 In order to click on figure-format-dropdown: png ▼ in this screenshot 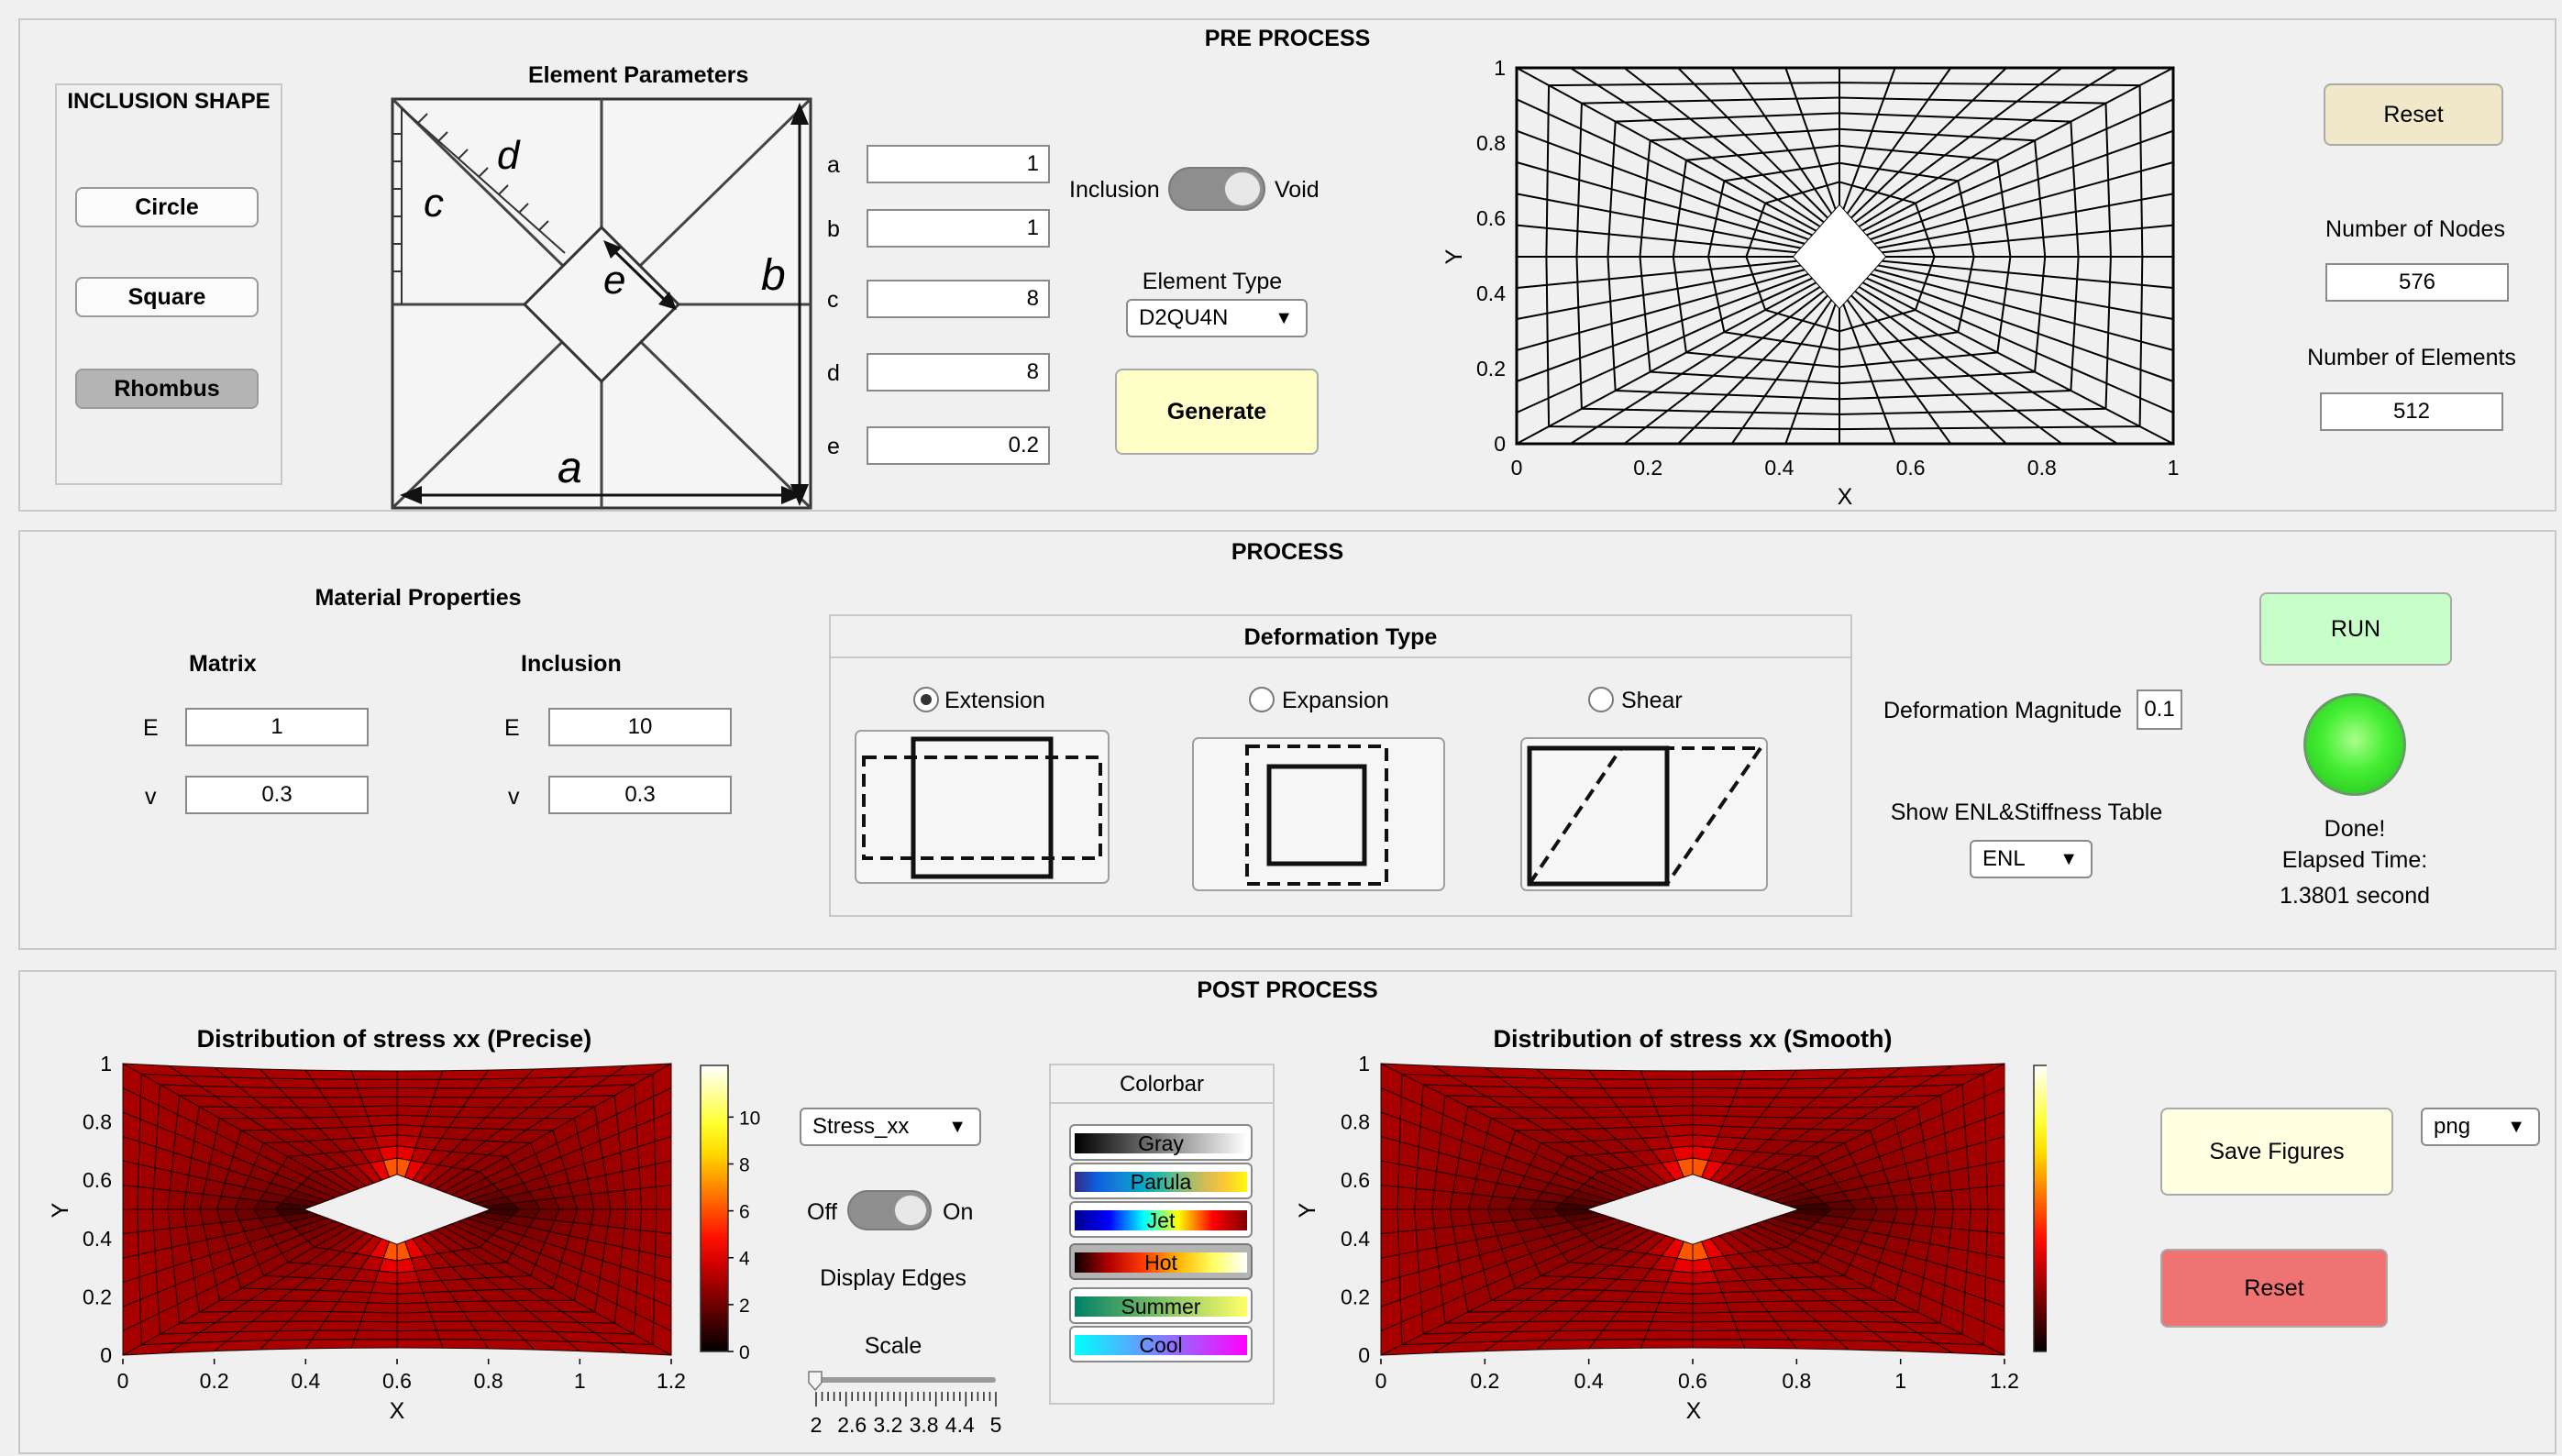, I will do `click(2480, 1127)`.